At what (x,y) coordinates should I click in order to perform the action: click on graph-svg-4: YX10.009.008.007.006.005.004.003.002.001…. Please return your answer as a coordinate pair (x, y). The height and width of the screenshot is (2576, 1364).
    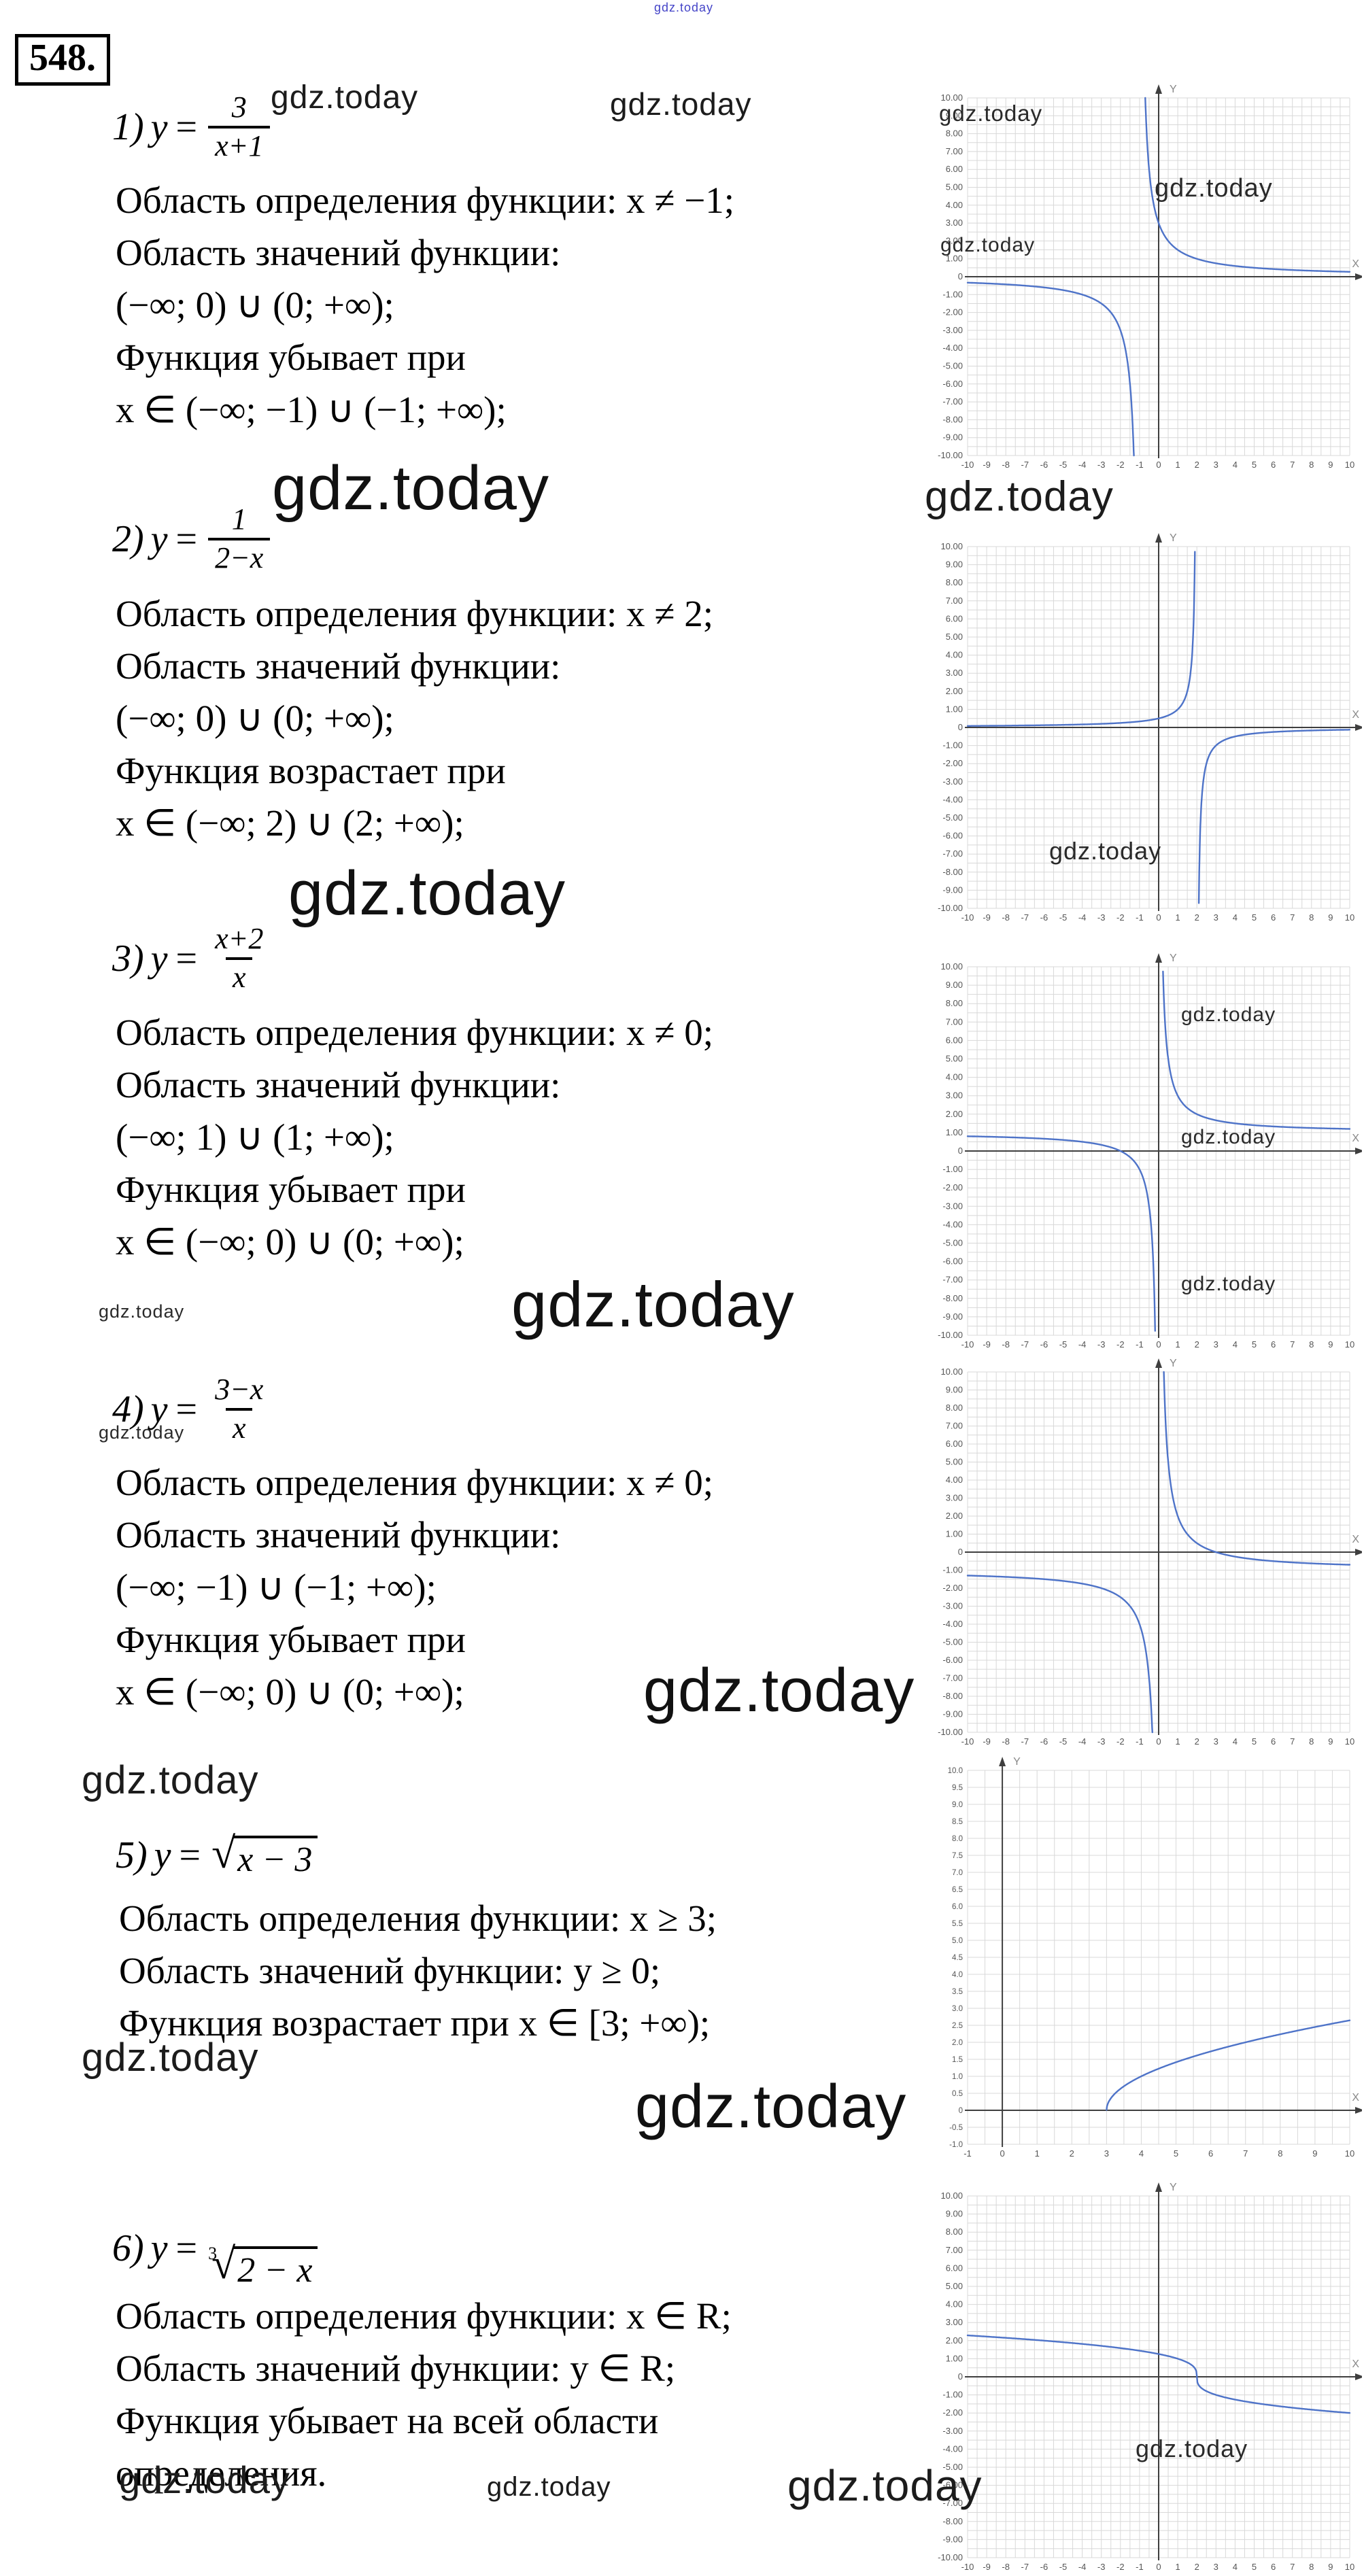
    Looking at the image, I should click on (1150, 1552).